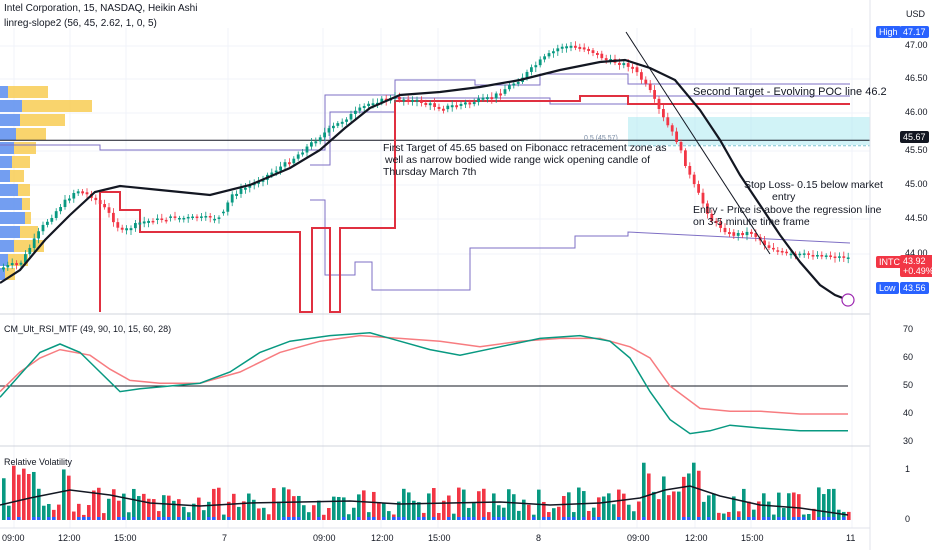  I want to click on rsi-tick: 50, so click(908, 385).